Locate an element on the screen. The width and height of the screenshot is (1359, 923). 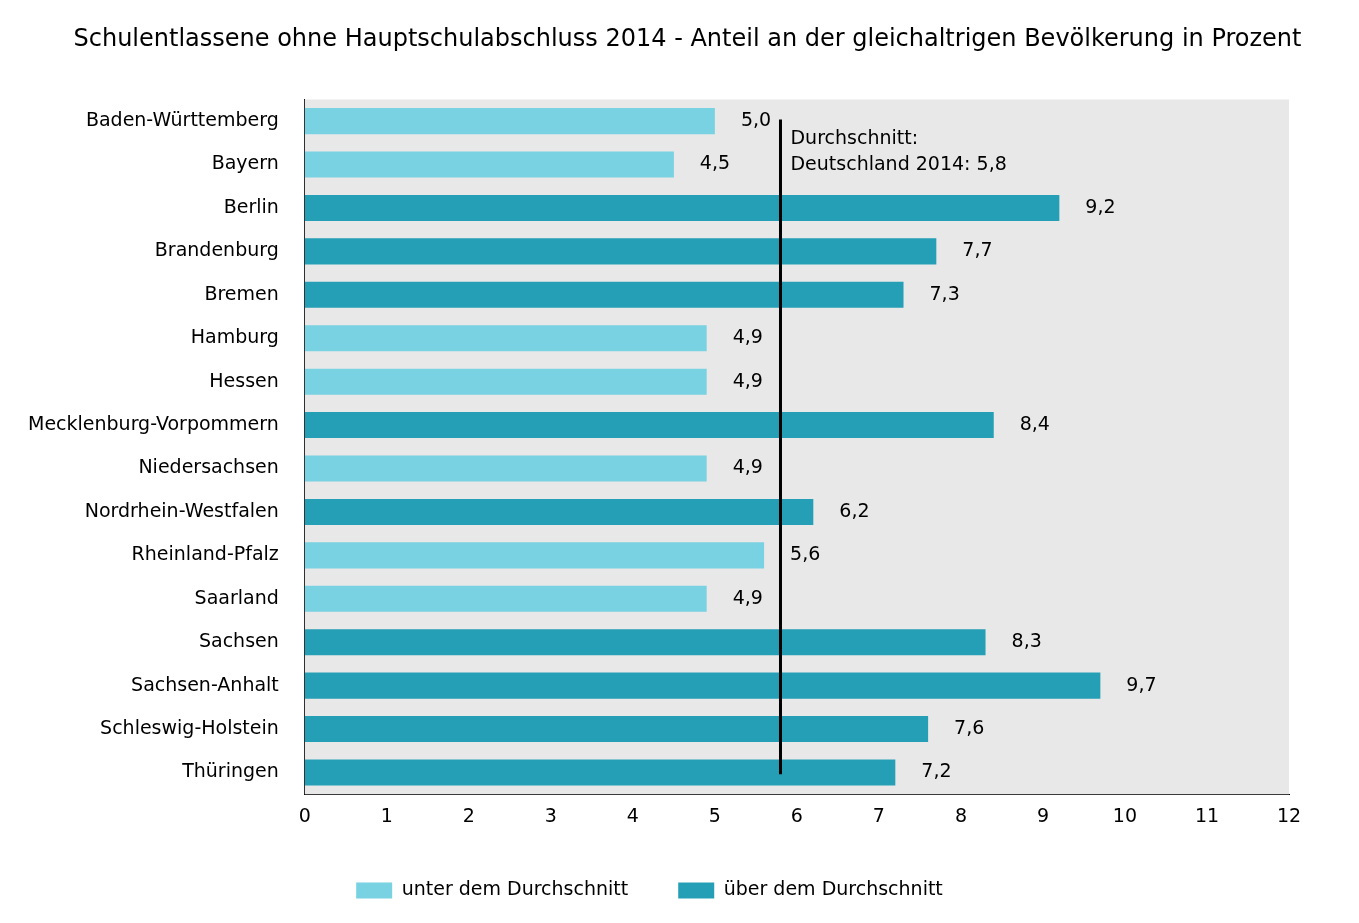
x-tick-label: 2 is located at coordinates (468, 814).